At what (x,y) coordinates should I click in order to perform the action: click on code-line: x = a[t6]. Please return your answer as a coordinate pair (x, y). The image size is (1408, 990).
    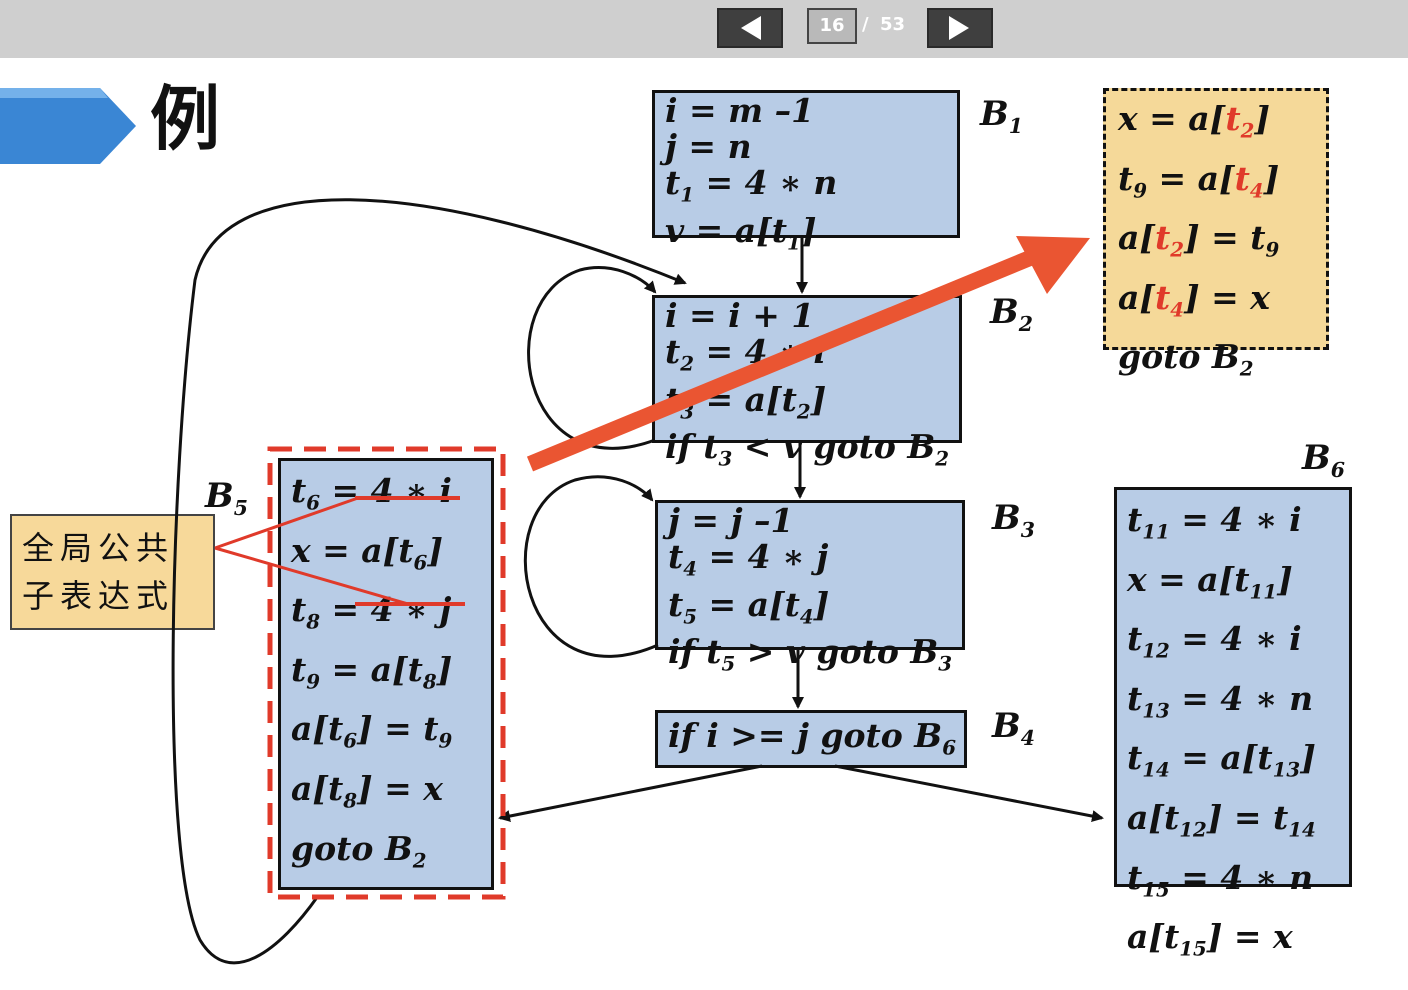
    Looking at the image, I should click on (367, 552).